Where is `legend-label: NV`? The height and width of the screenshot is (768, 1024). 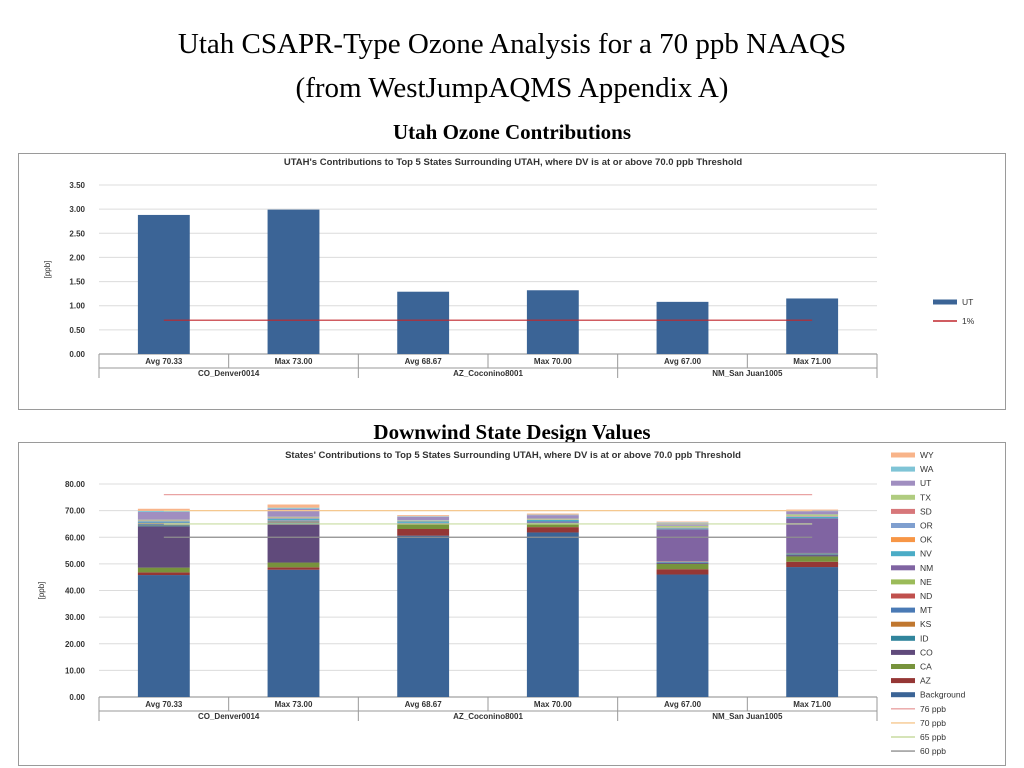 legend-label: NV is located at coordinates (926, 554).